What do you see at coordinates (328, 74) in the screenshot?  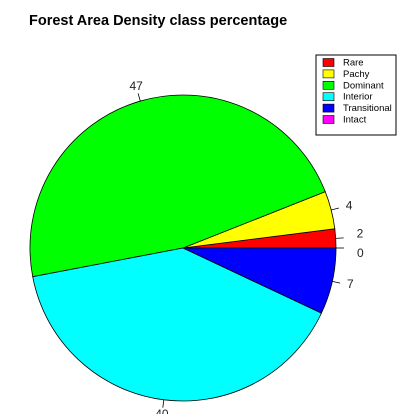 I see `legend-swatch-pachy` at bounding box center [328, 74].